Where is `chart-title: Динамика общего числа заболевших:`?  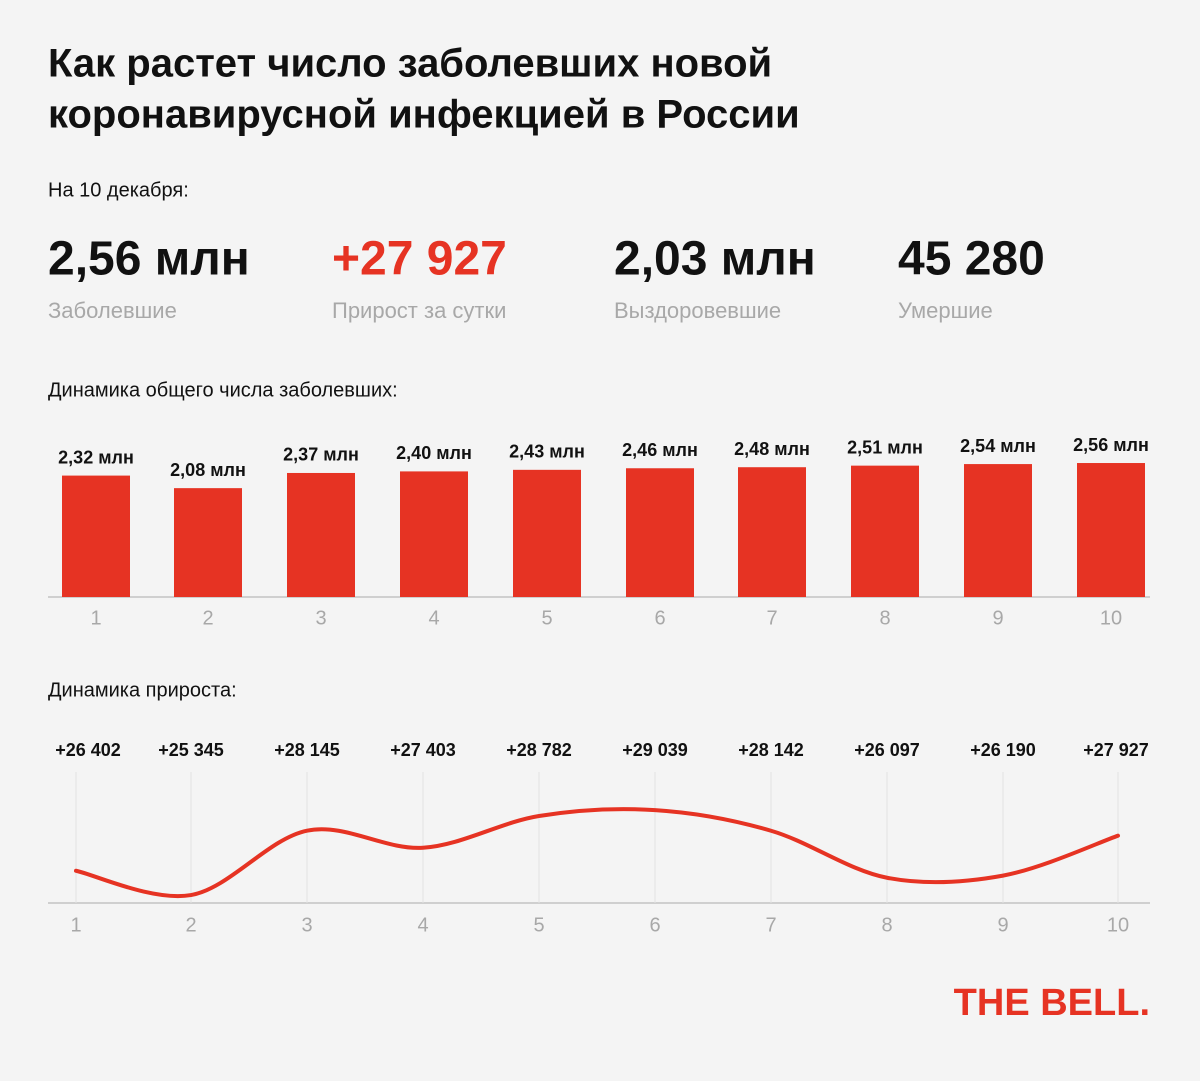
chart-title: Динамика общего числа заболевших: is located at coordinates (223, 390).